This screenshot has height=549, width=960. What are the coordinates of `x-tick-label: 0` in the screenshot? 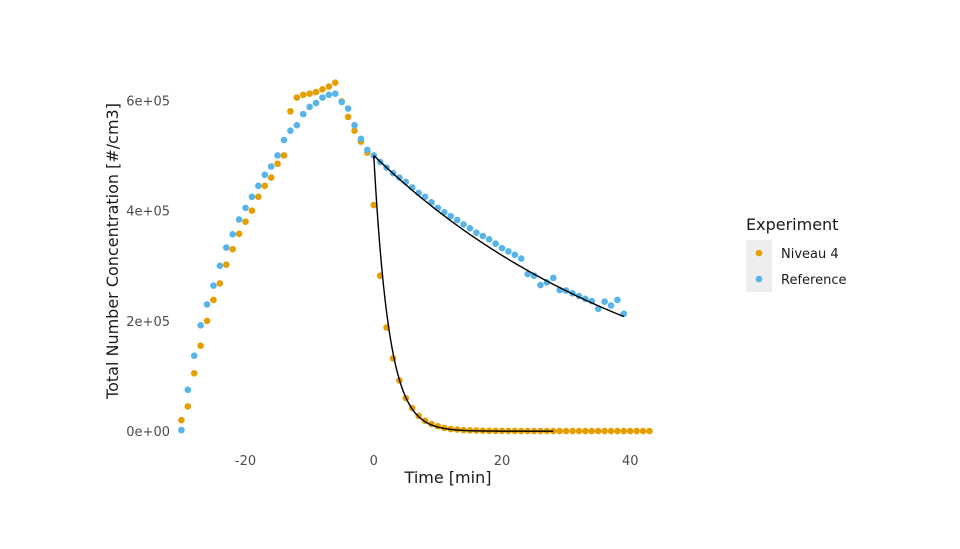 It's located at (374, 461).